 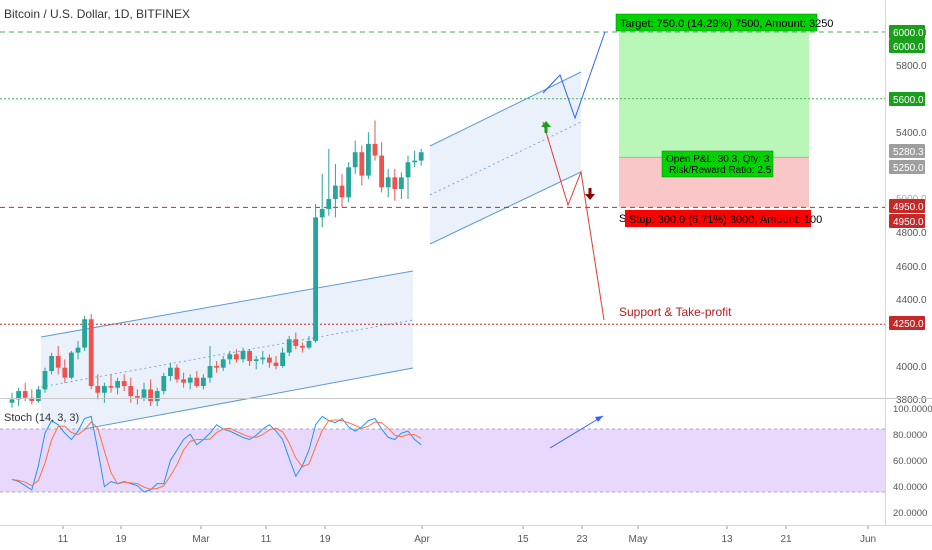 I want to click on lower-channel-bottom, so click(x=227, y=402).